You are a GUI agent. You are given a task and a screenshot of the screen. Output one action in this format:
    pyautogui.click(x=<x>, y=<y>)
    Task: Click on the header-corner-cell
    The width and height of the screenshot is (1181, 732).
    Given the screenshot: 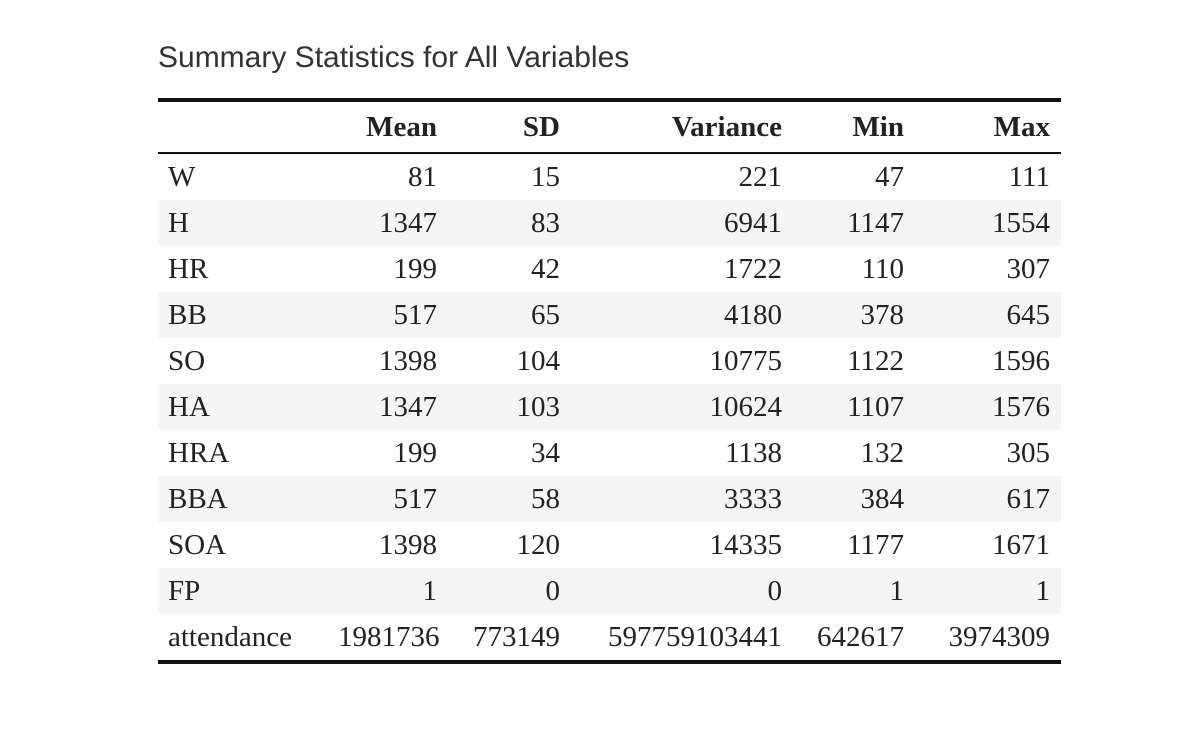 What is the action you would take?
    pyautogui.click(x=243, y=127)
    